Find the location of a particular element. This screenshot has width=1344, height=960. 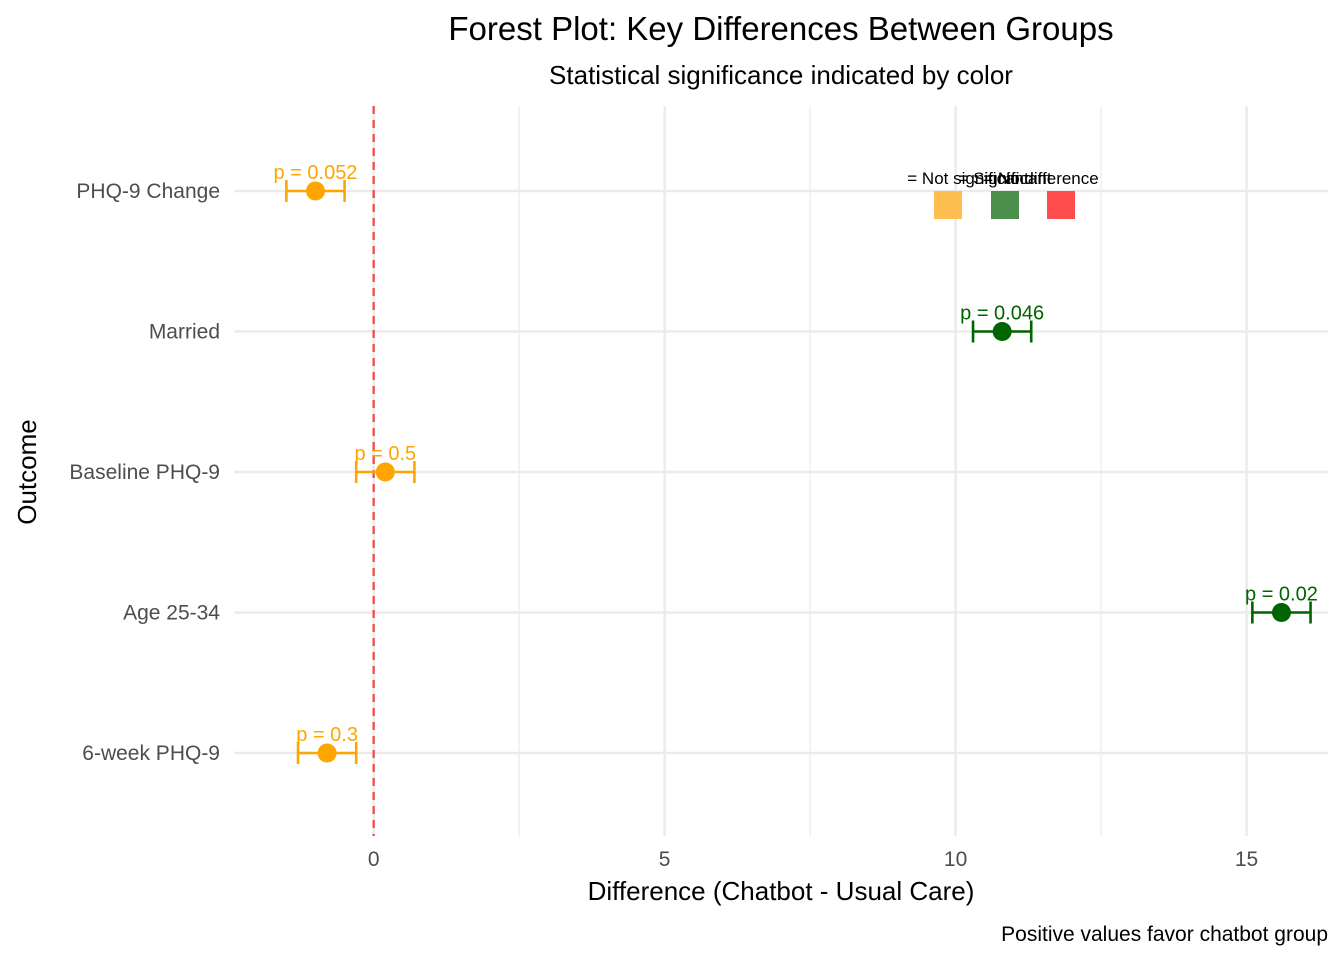

forest-row-4: p = 0.3 is located at coordinates (327, 744).